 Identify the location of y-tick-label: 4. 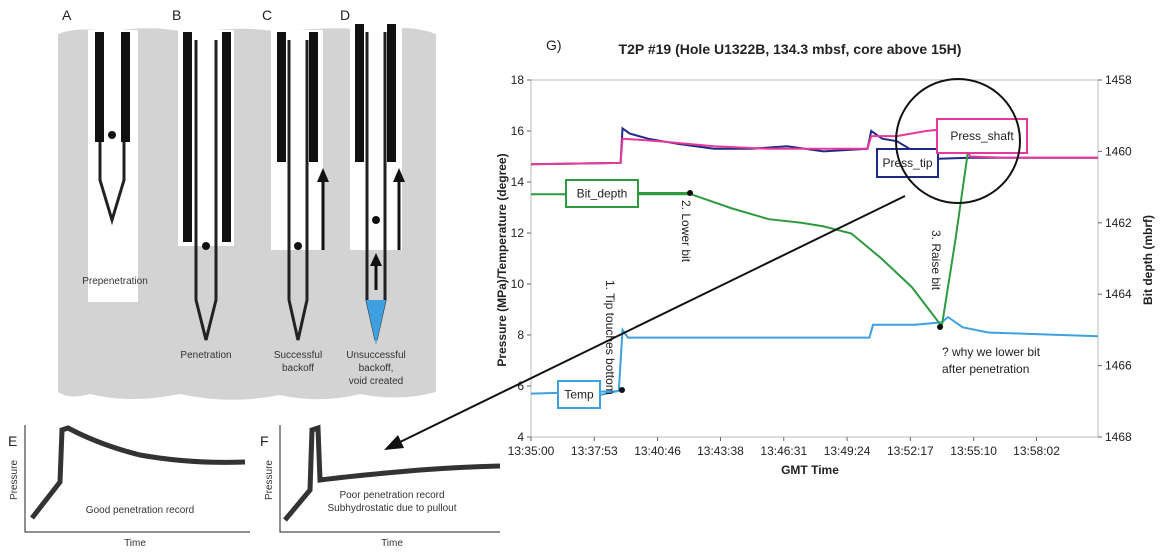
(520, 437).